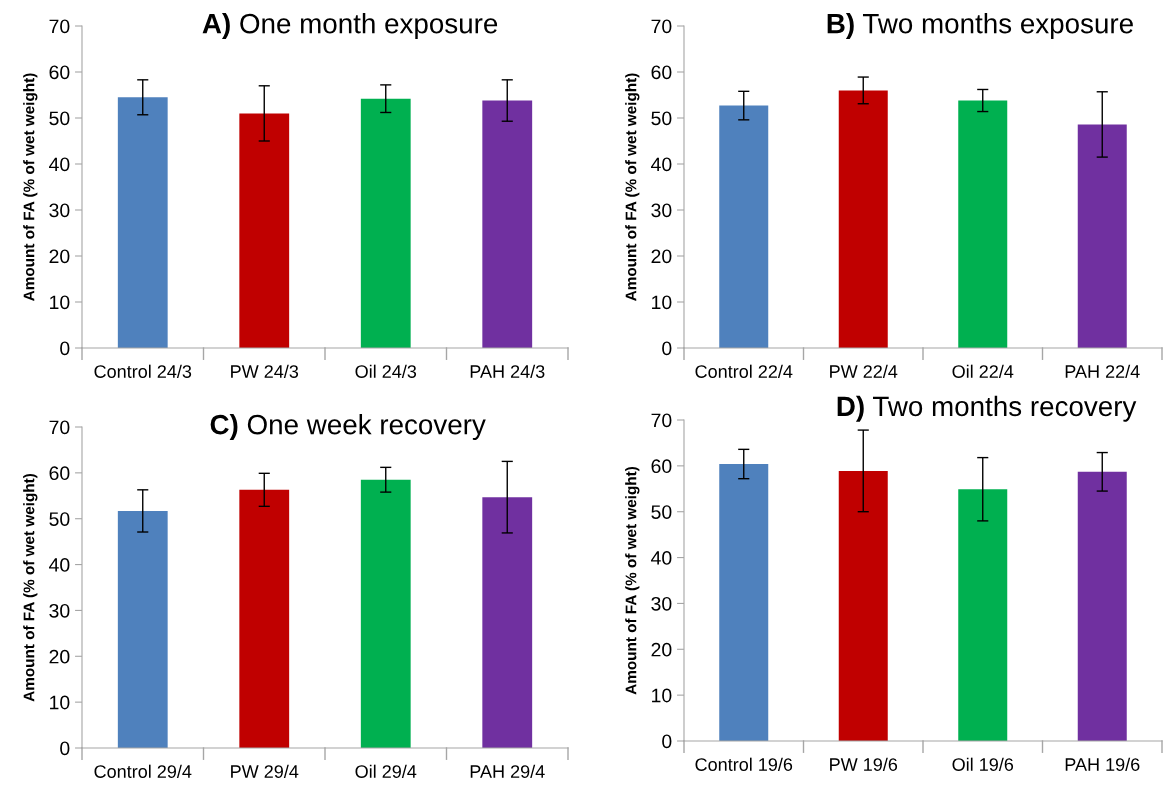 This screenshot has width=1164, height=789. I want to click on x-tick-label: Oil 29/4, so click(386, 771).